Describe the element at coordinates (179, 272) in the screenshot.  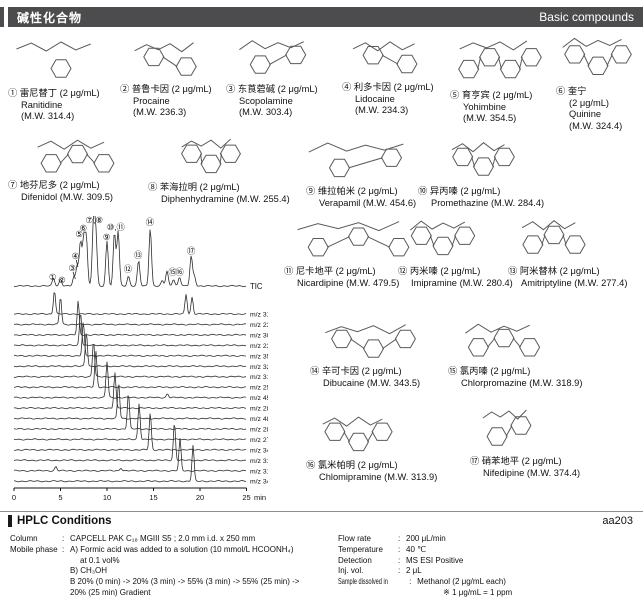
I see `peak-number-label: ⑯` at that location.